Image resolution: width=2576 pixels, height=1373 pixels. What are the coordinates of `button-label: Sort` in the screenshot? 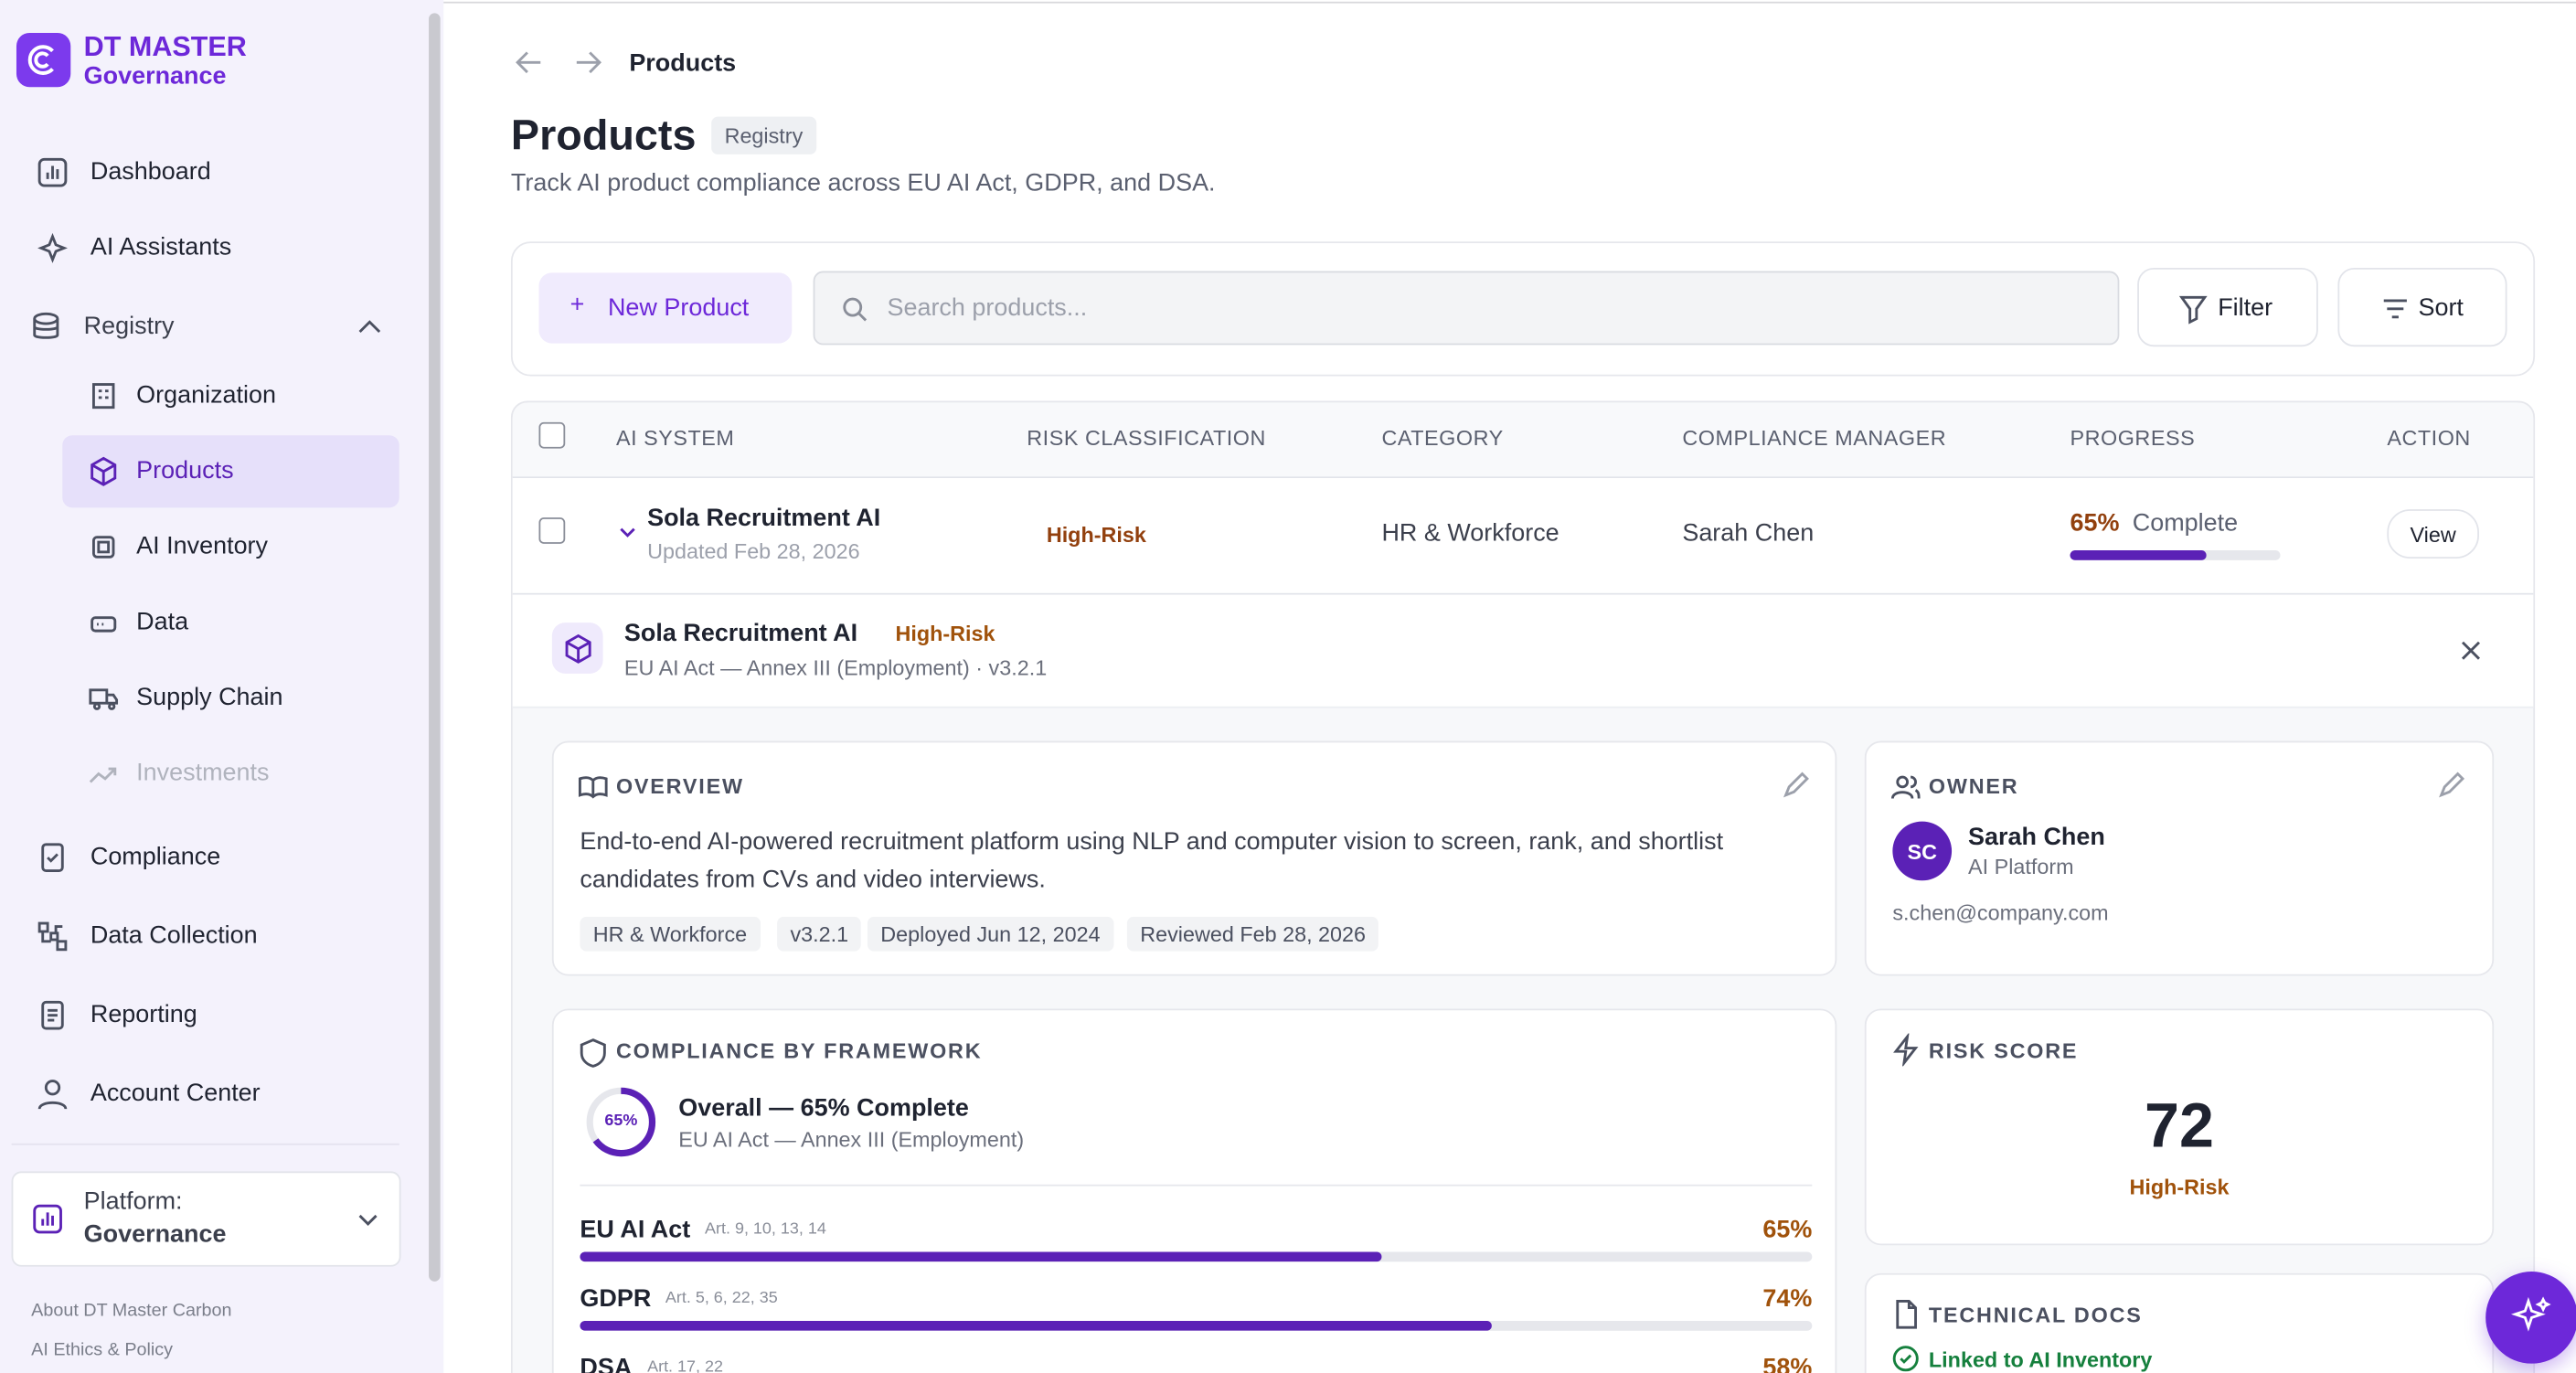 It's located at (2441, 308).